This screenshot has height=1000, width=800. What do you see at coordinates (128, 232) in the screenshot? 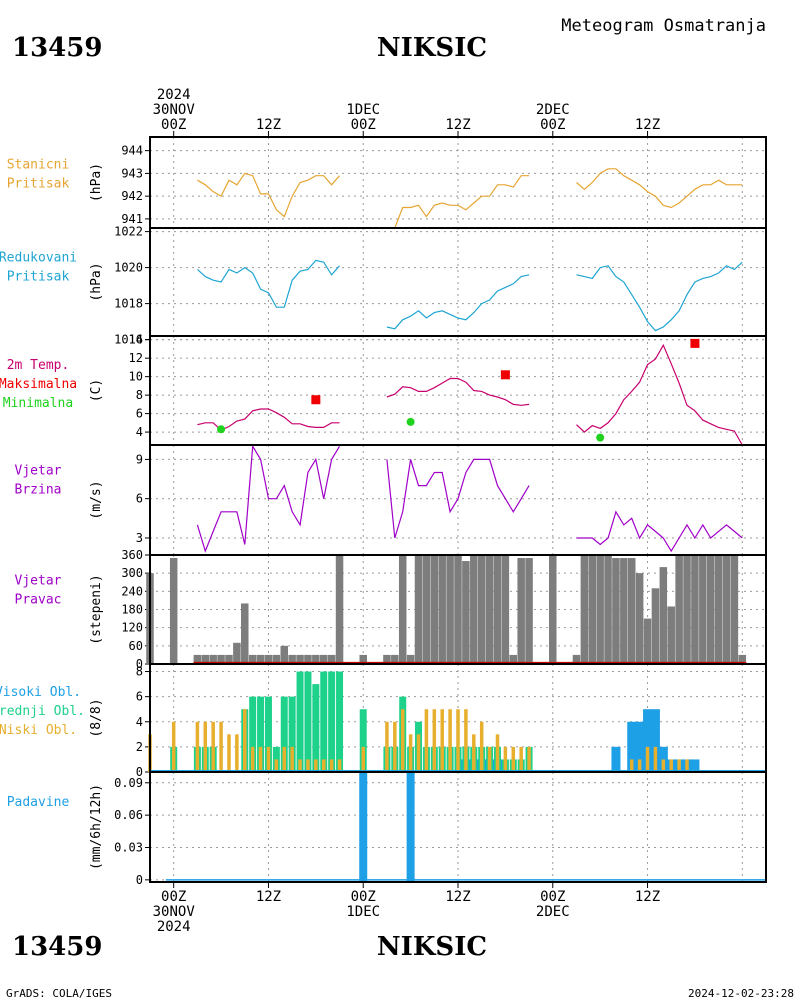
I see `y-tick-label: 1022` at bounding box center [128, 232].